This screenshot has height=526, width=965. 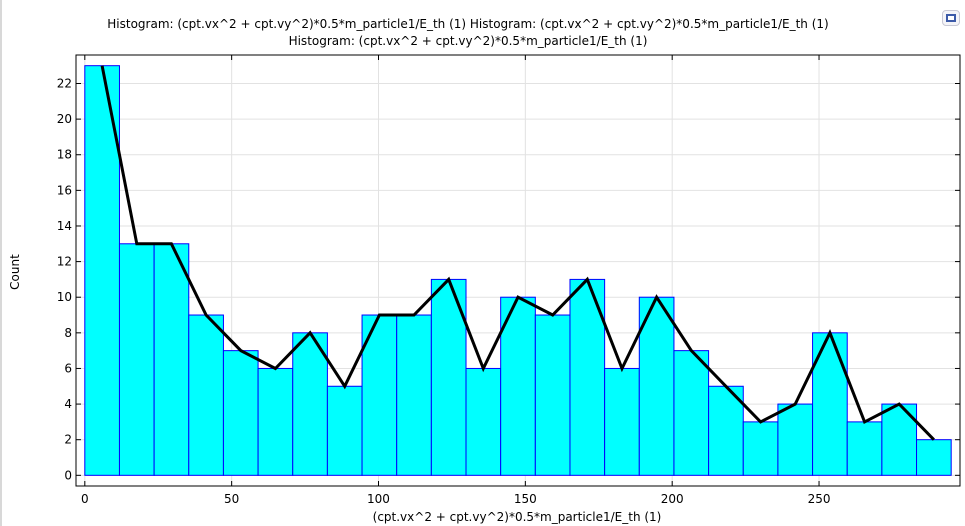 What do you see at coordinates (1, 263) in the screenshot?
I see `window-left-edge` at bounding box center [1, 263].